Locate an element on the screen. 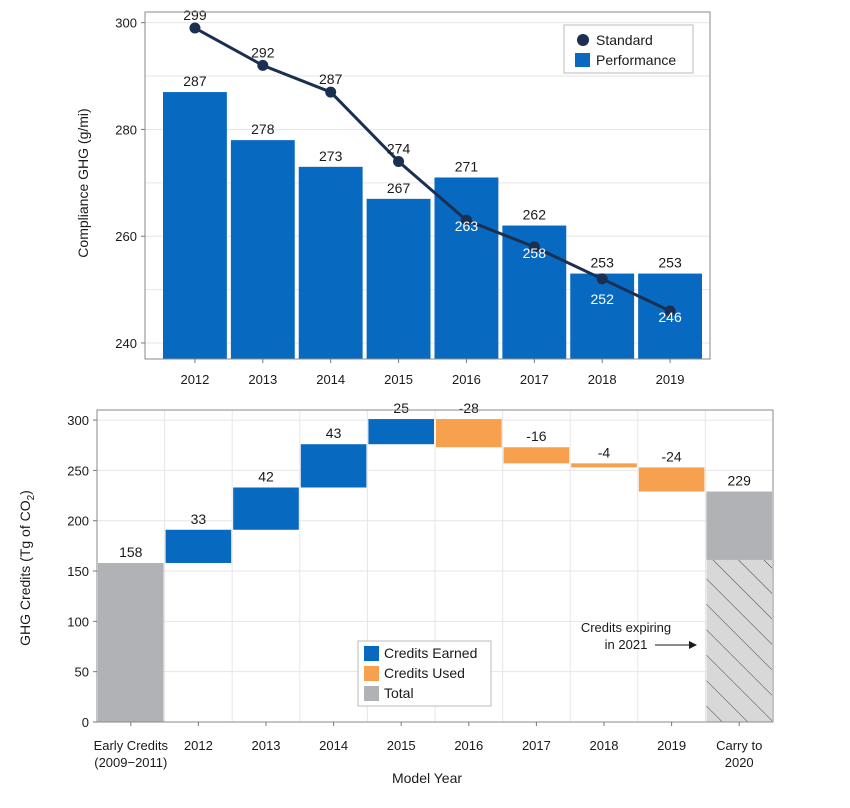 This screenshot has width=850, height=808. top-y-axis-title: Compliance GHG (g/mi) is located at coordinates (83, 182).